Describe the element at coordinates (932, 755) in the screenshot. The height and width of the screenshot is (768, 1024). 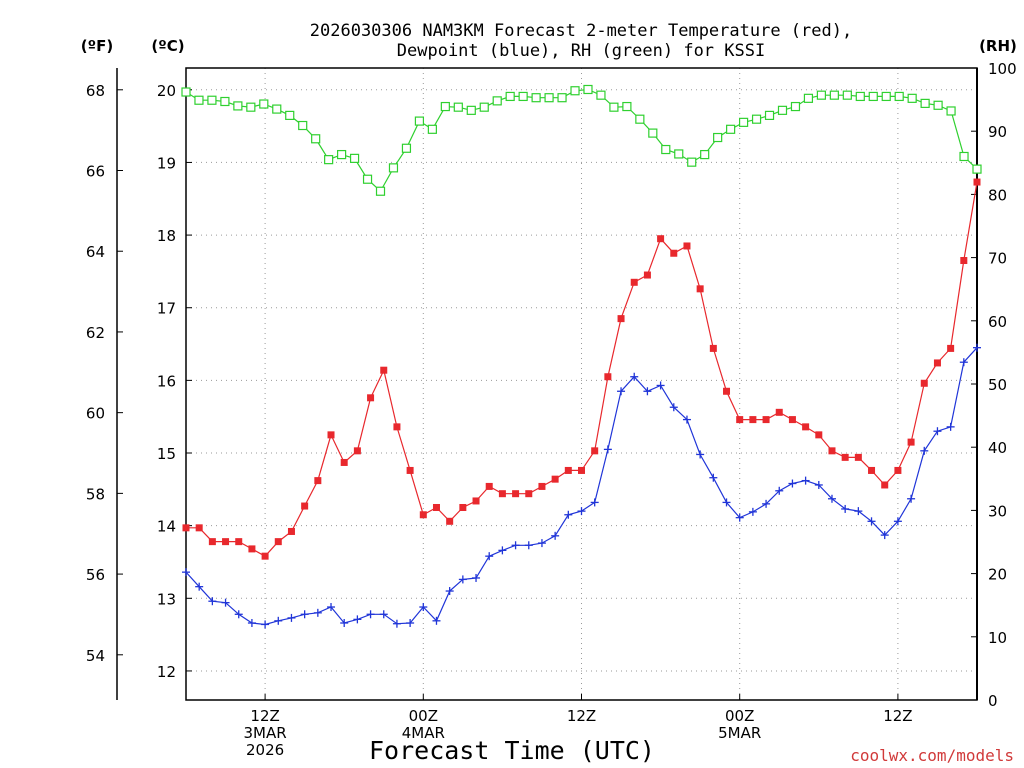
I see `watermark-text: coolwx.com/models` at that location.